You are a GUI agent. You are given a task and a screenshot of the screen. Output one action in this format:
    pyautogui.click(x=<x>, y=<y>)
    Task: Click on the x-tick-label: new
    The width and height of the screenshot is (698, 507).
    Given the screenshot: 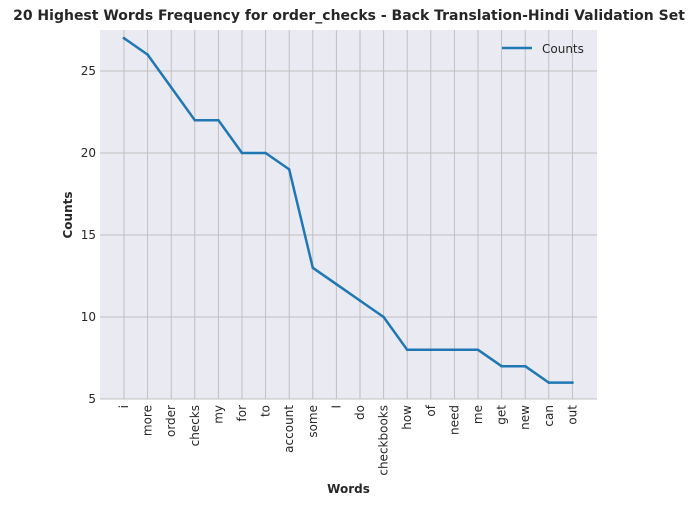 What is the action you would take?
    pyautogui.click(x=525, y=417)
    